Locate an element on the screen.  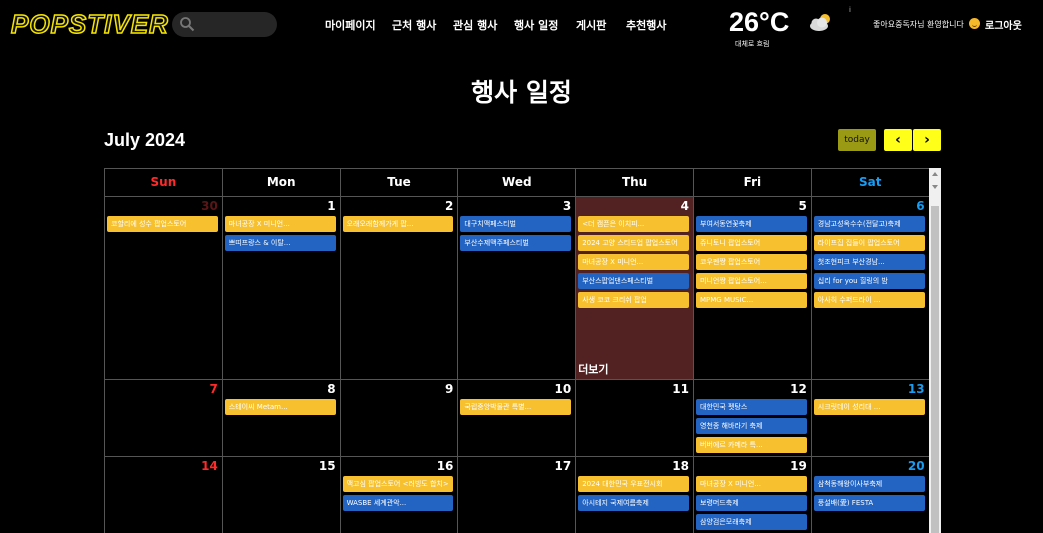
day-number: 18 is located at coordinates (680, 466).